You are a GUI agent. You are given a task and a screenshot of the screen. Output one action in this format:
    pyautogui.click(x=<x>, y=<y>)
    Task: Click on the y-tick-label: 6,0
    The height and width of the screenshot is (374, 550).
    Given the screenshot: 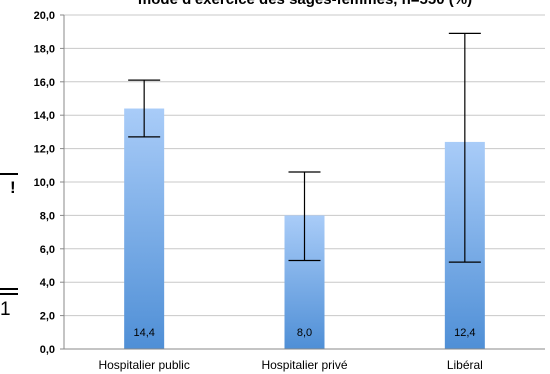 What is the action you would take?
    pyautogui.click(x=47, y=250)
    